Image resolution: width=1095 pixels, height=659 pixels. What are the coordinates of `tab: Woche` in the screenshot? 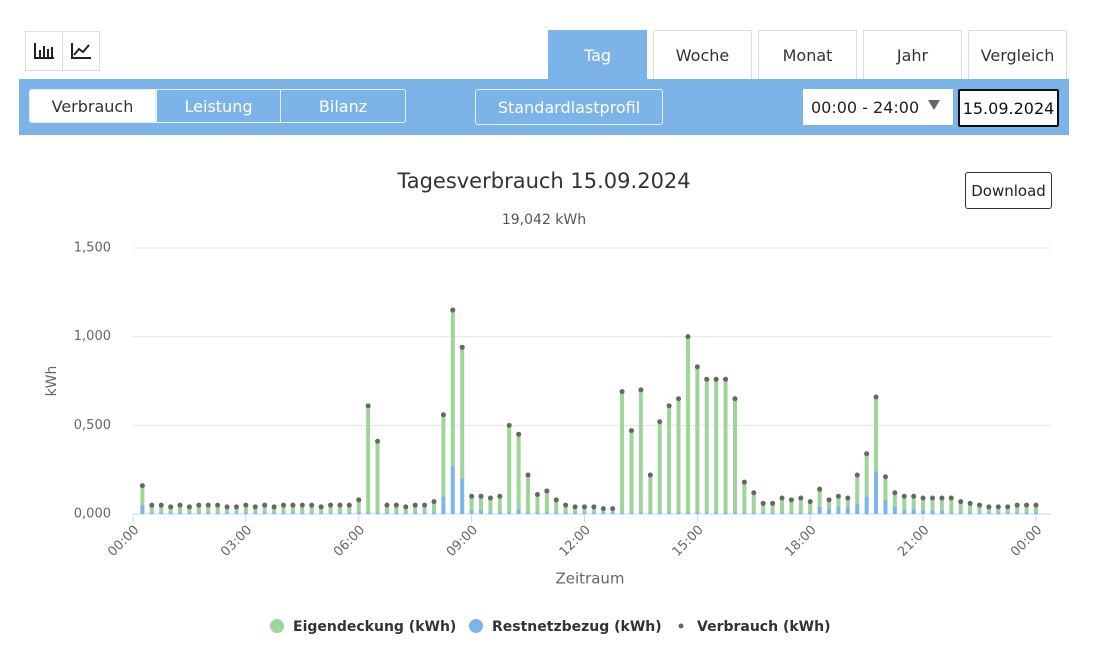 It's located at (702, 54).